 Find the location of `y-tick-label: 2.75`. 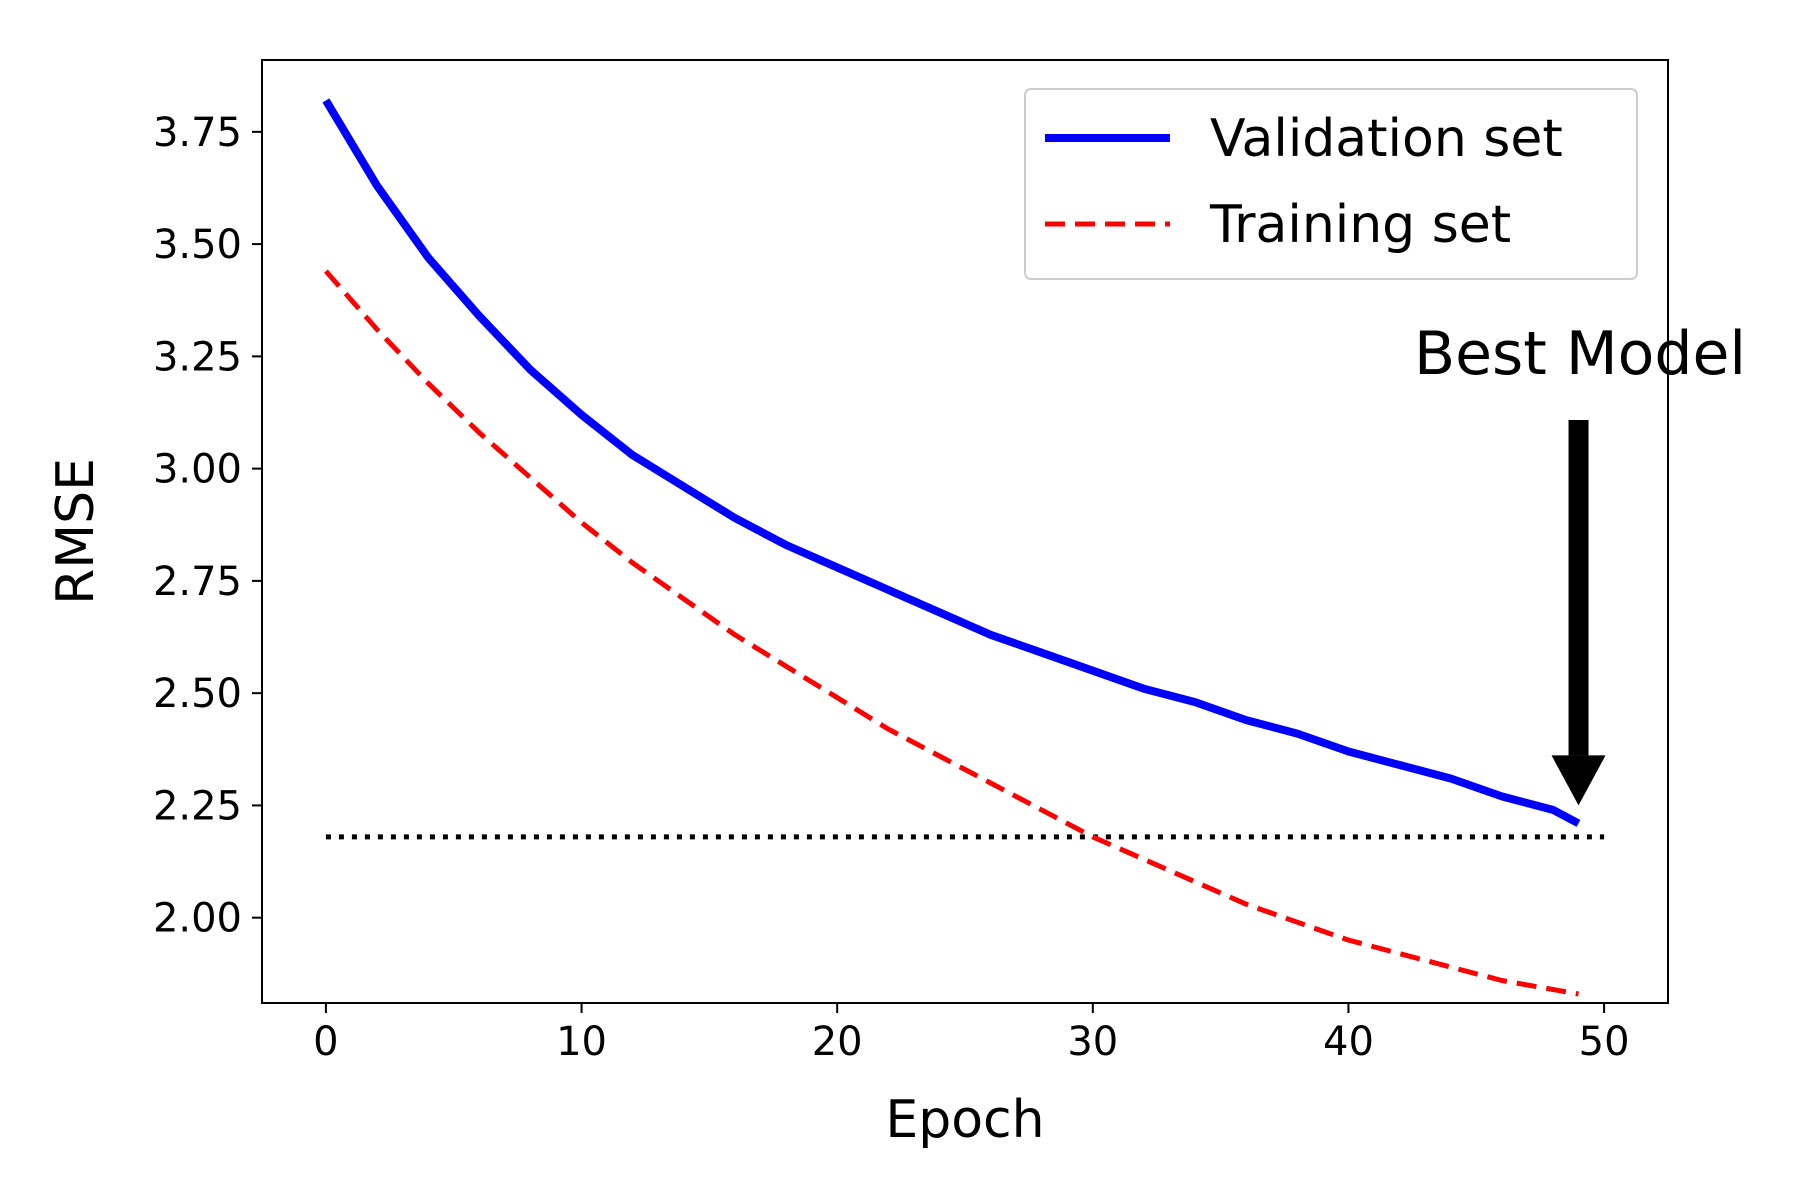

y-tick-label: 2.75 is located at coordinates (197, 582).